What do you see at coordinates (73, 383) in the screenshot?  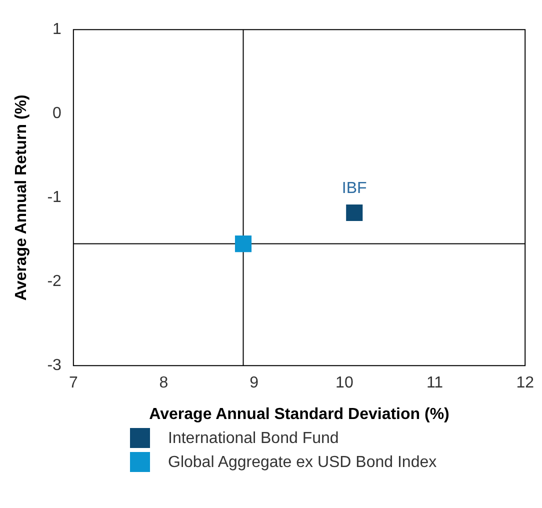 I see `x-tick-label: 7` at bounding box center [73, 383].